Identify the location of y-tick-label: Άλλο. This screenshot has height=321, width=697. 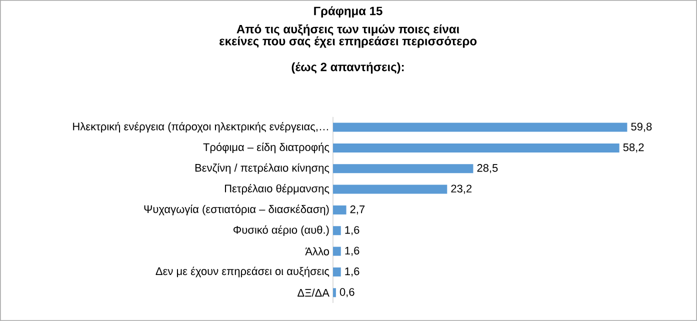
(317, 251).